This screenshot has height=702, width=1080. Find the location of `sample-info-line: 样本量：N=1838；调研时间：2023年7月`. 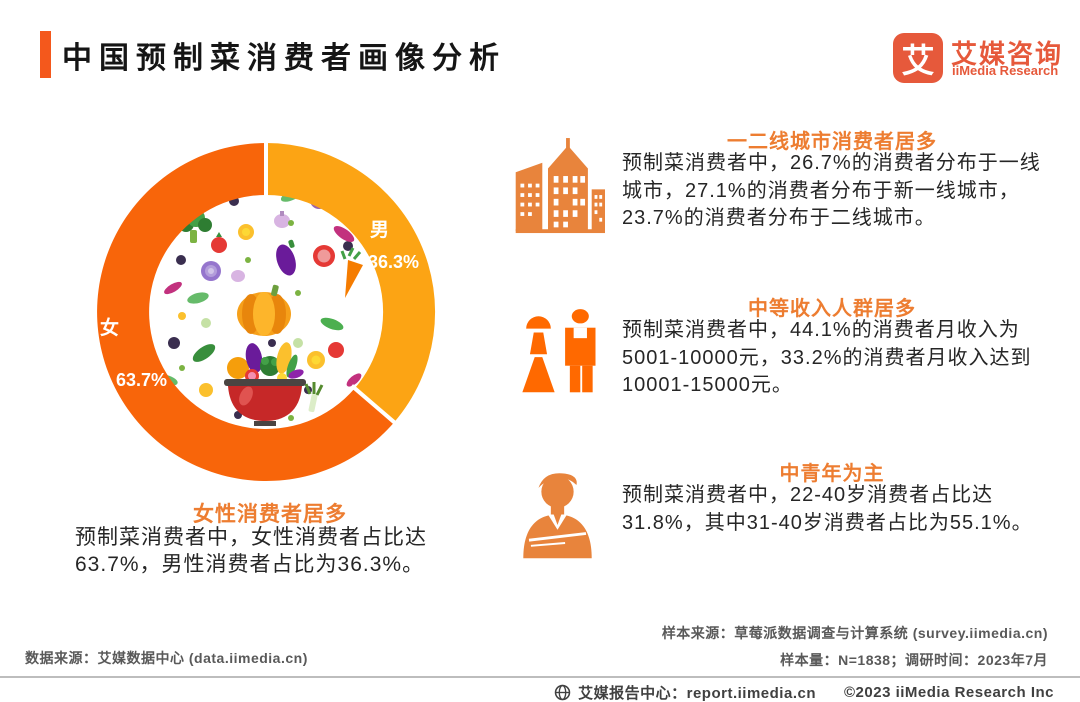

sample-info-line: 样本量：N=1838；调研时间：2023年7月 is located at coordinates (914, 660).